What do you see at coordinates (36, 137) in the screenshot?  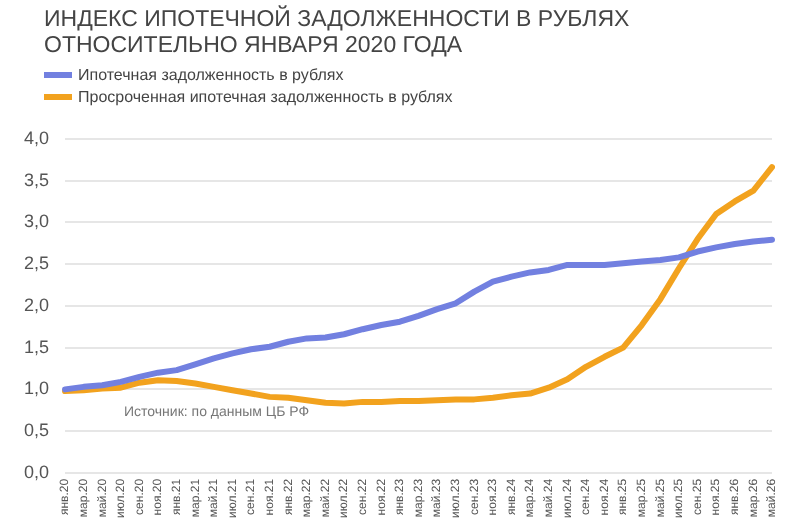 I see `y-tick-label: 4,0` at bounding box center [36, 137].